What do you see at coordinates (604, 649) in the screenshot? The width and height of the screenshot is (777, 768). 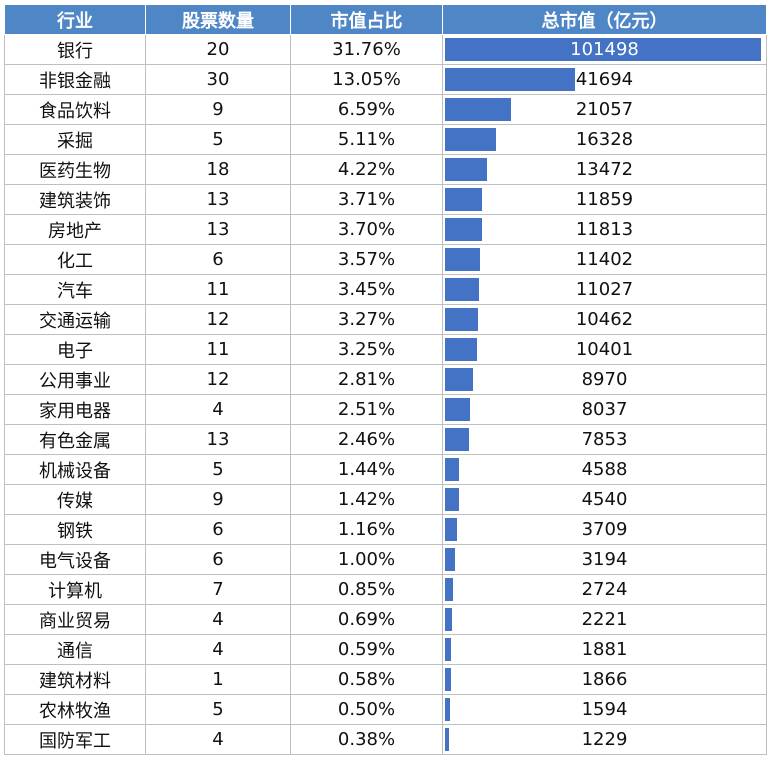 I see `market-cap-value: 1881` at bounding box center [604, 649].